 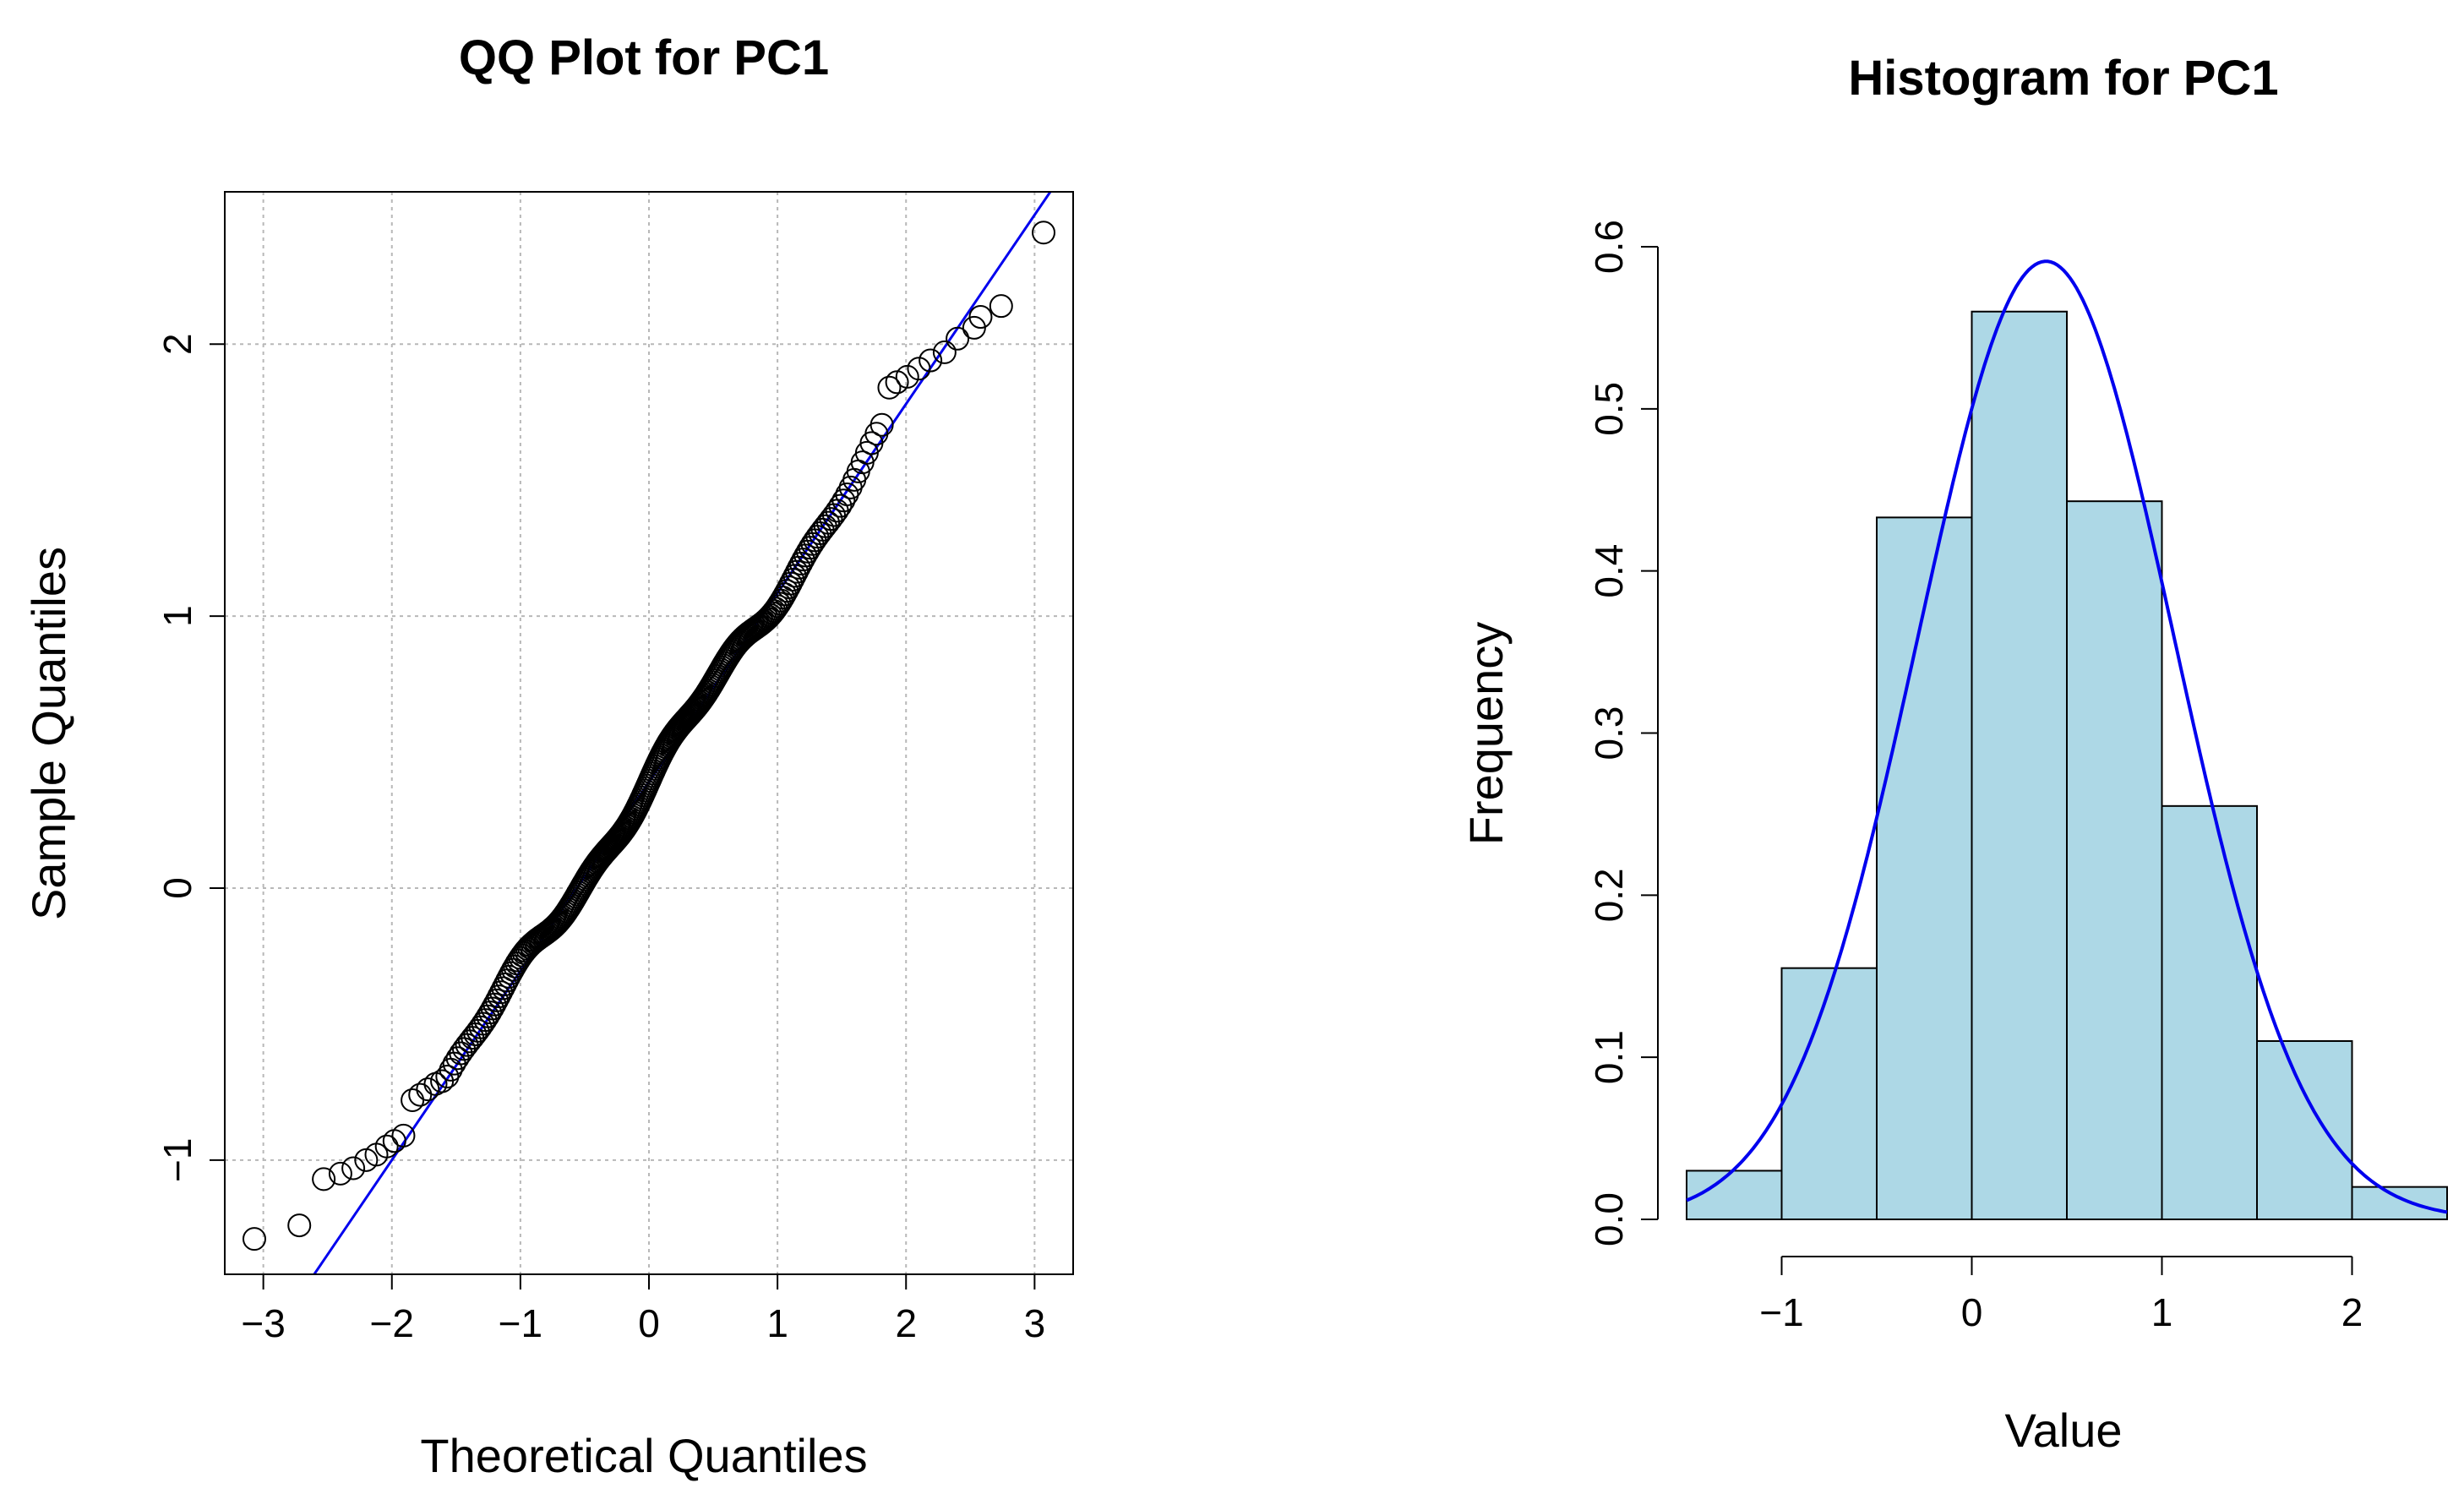 I want to click on qq-y-tick-label: −1, so click(x=177, y=1160).